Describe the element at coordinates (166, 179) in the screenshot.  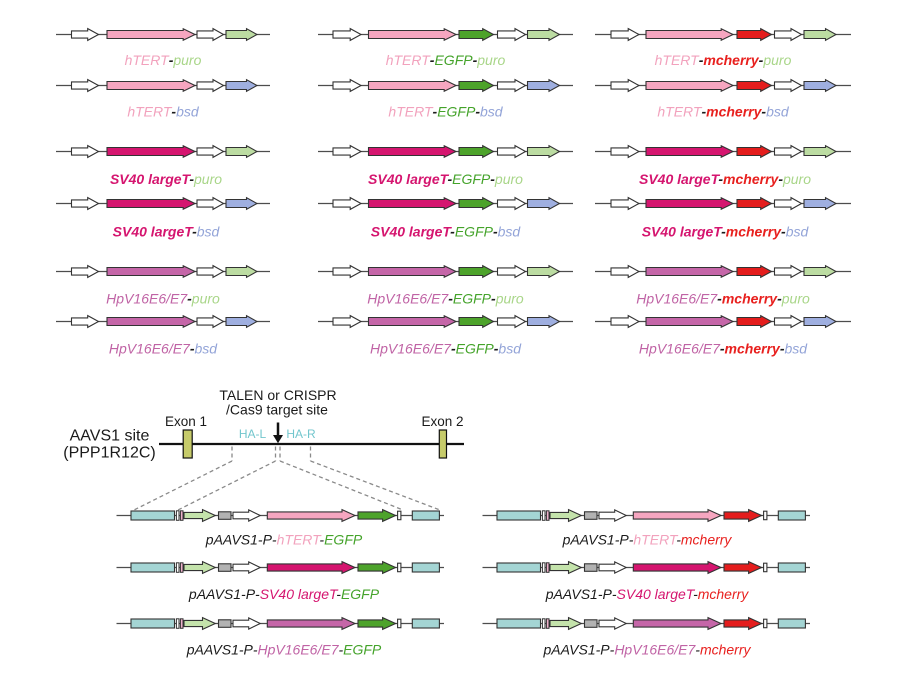
I see `svg-text: SV40 largeT-puro` at that location.